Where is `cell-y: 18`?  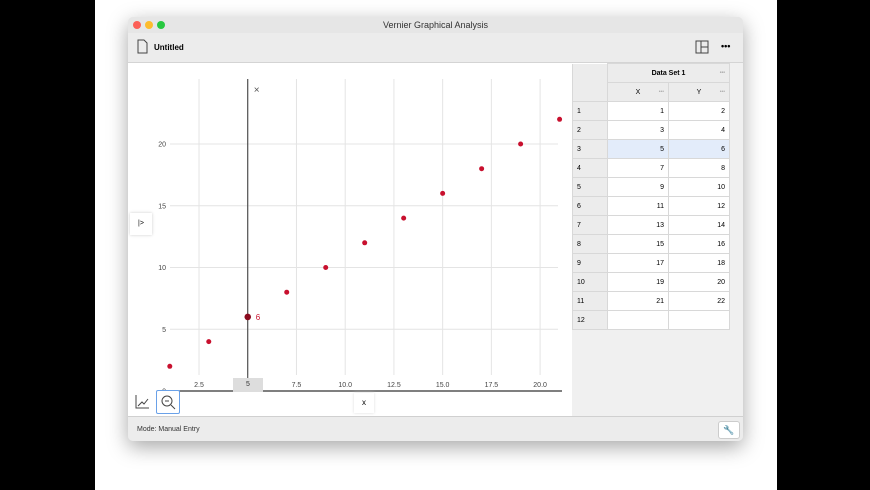
cell-y: 18 is located at coordinates (699, 263).